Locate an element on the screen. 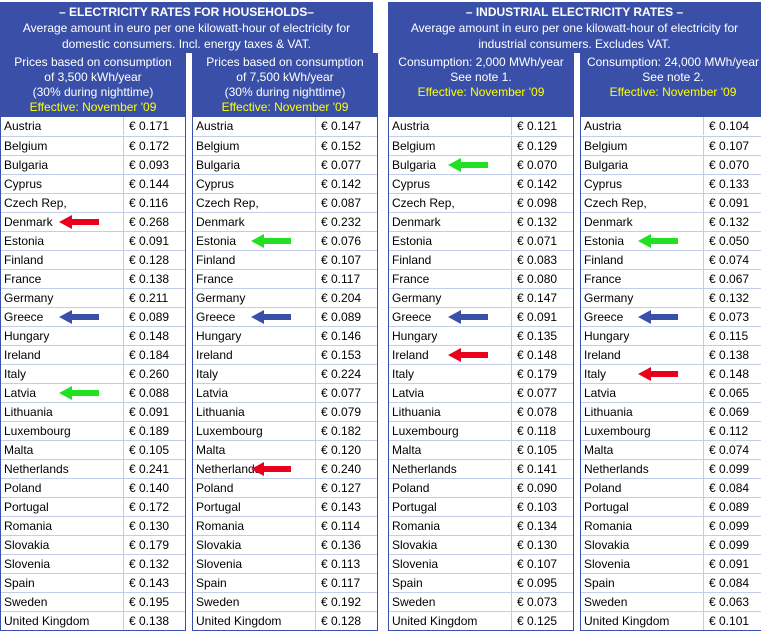  table-row: Slovakia € 0.136 is located at coordinates (285, 544).